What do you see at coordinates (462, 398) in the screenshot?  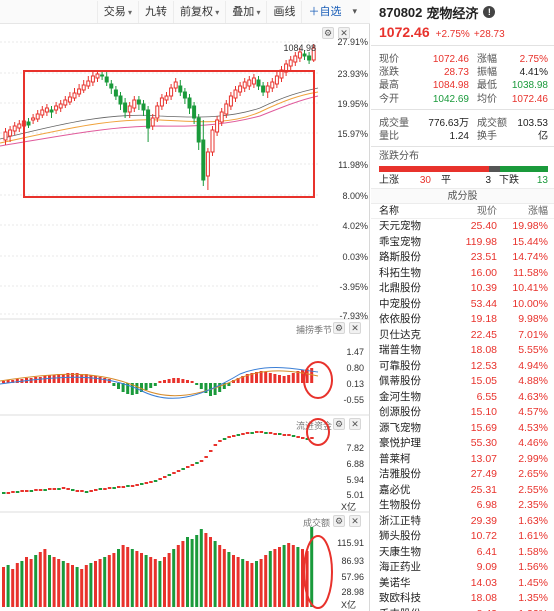 I see `component-row: 金河生物 6.55 4.63%` at bounding box center [462, 398].